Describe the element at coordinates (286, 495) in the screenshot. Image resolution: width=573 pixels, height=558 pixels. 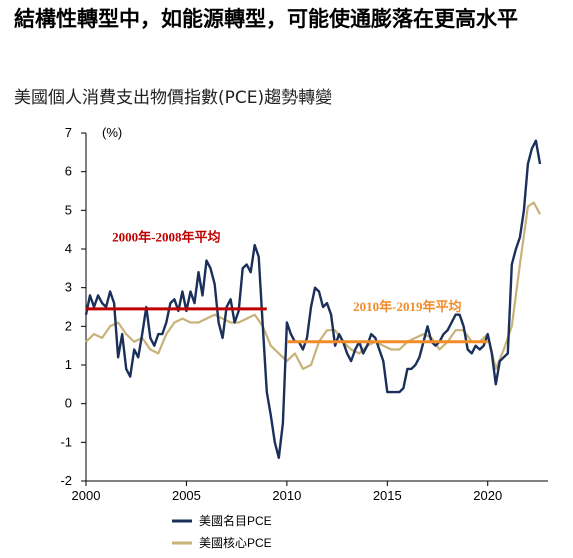
I see `x-tick-label: 2010` at that location.